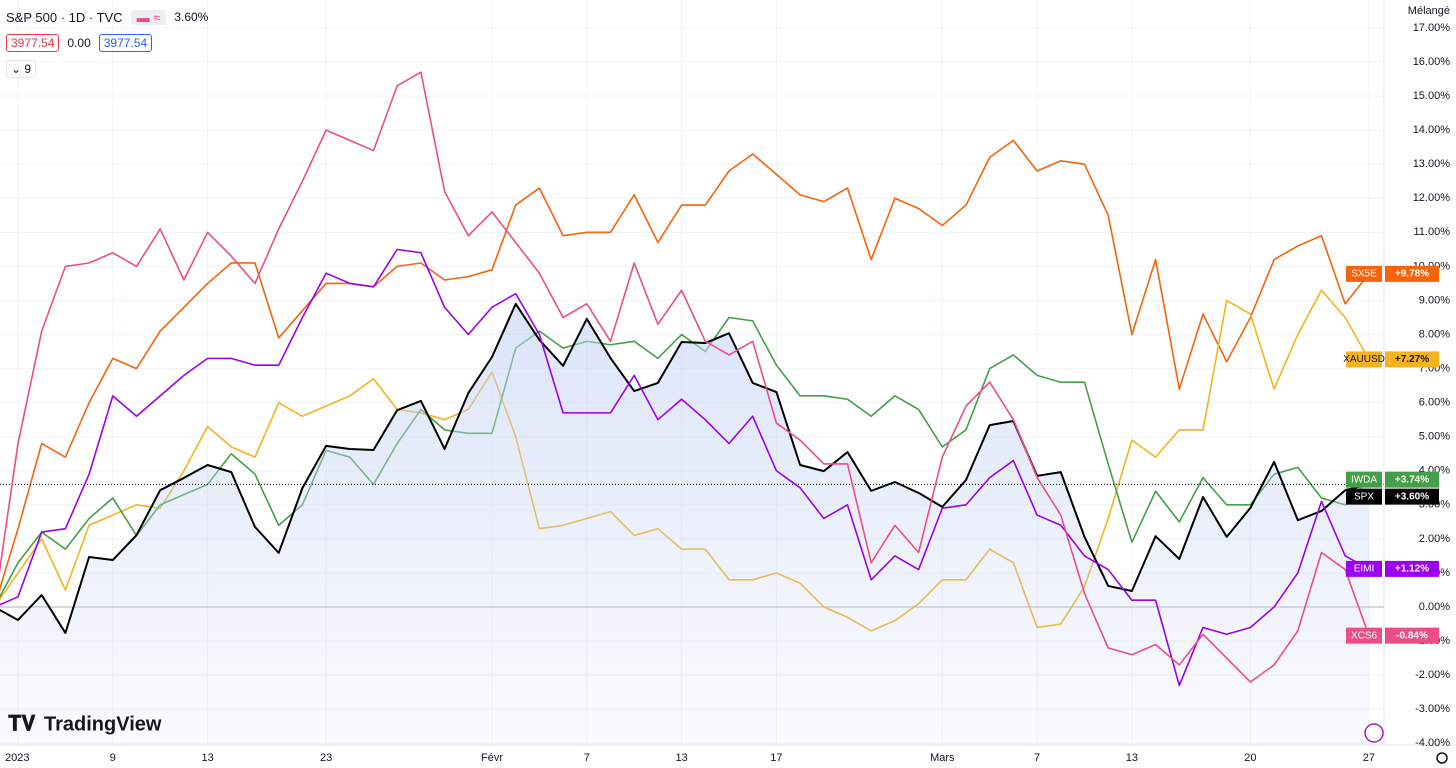 The width and height of the screenshot is (1456, 768). What do you see at coordinates (1432, 164) in the screenshot?
I see `y-tick-label: 13.00%` at bounding box center [1432, 164].